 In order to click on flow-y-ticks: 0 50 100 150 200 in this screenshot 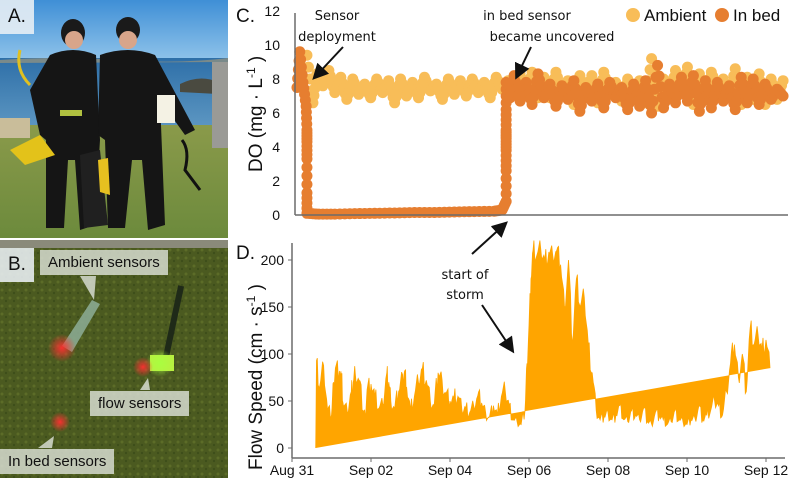, I will do `click(276, 354)`.